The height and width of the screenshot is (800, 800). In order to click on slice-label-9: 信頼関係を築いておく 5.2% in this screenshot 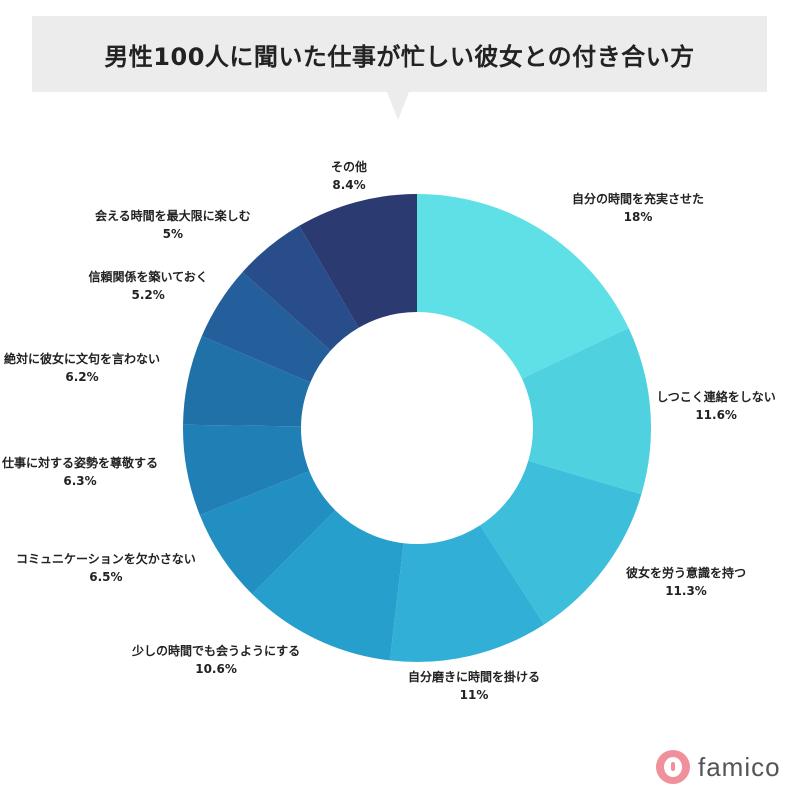, I will do `click(148, 286)`.